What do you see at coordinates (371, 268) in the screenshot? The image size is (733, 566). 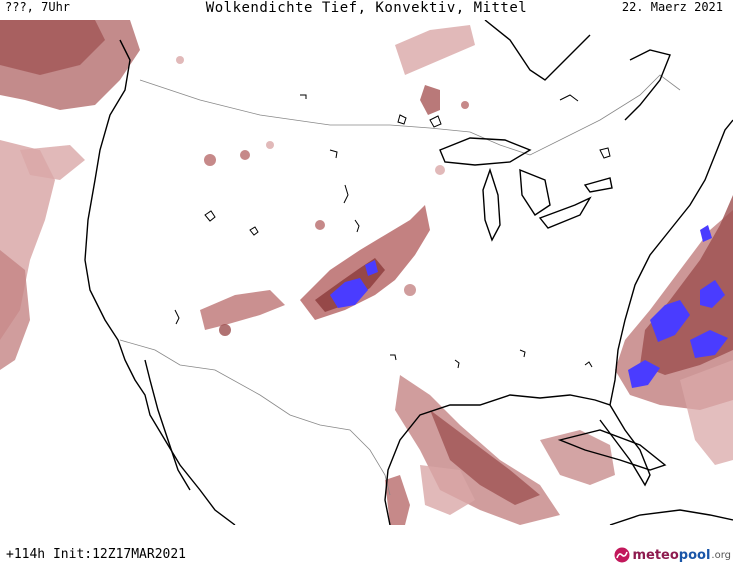 I see `convective-cell-plains2` at bounding box center [371, 268].